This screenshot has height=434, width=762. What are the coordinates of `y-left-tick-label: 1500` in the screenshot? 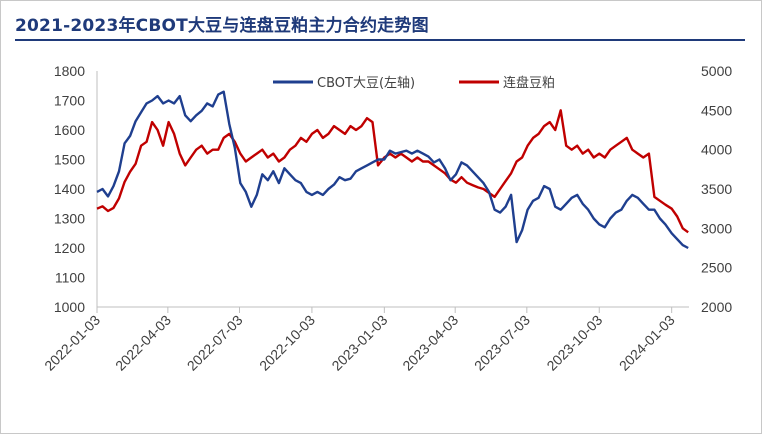 It's located at (69, 160).